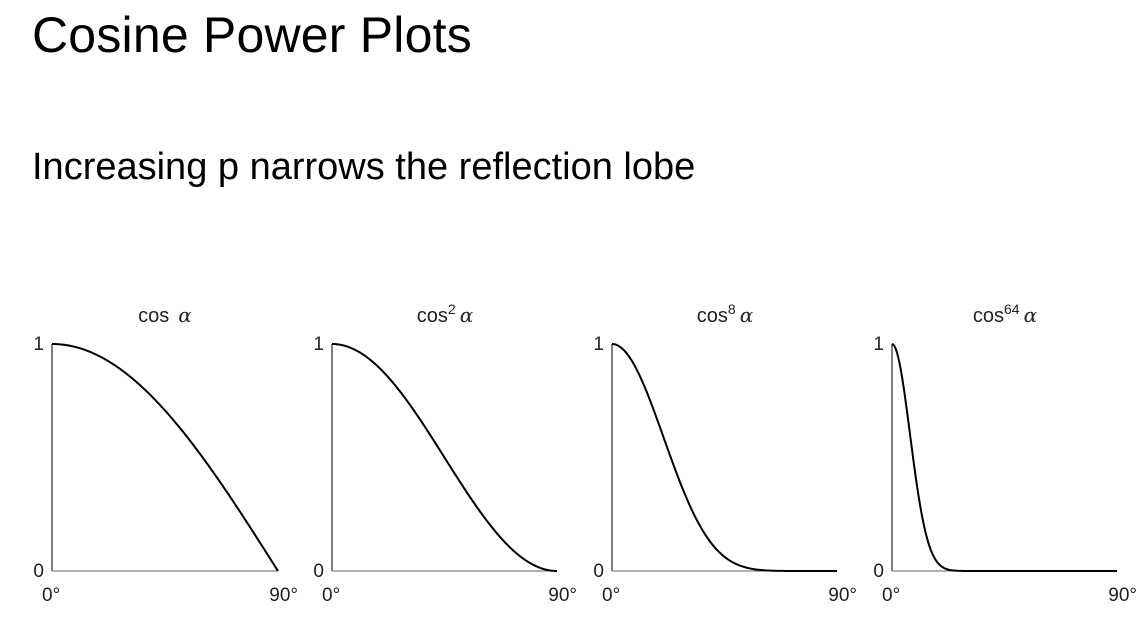 The image size is (1144, 620). I want to click on chart-title: cos64 α, so click(1005, 314).